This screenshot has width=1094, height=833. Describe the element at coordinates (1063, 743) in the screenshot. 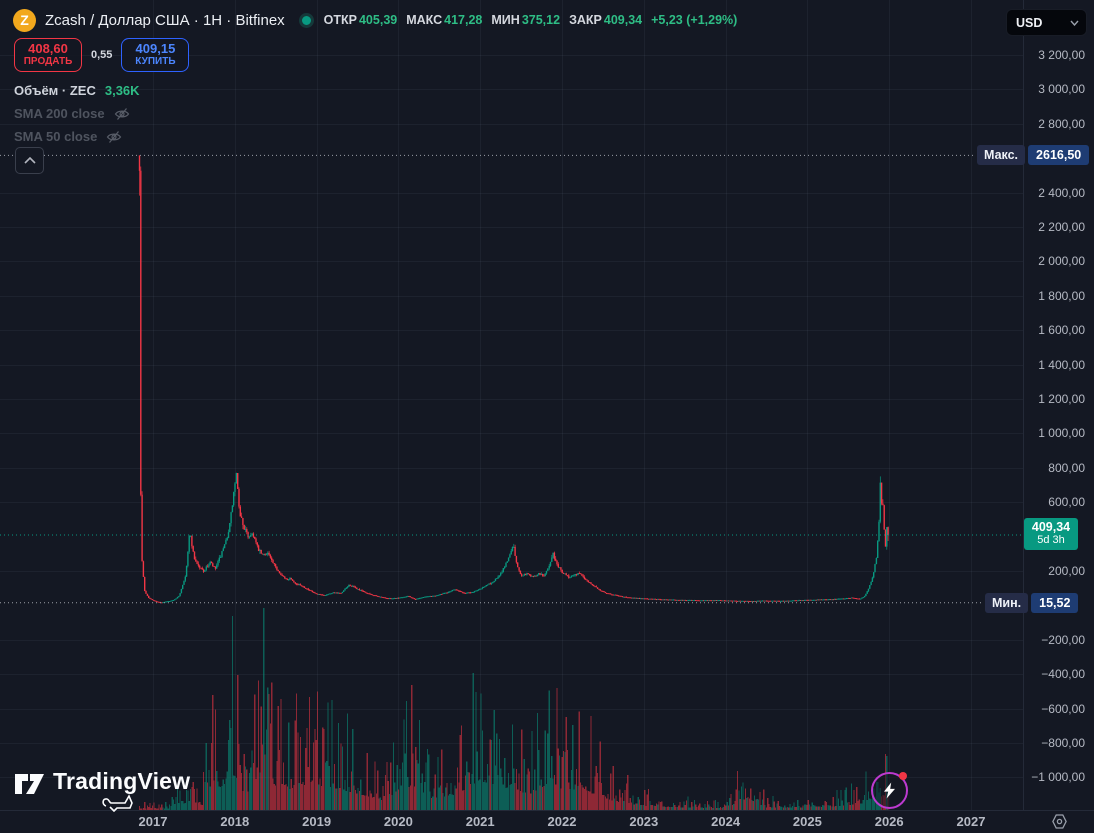

I see `price-tick-label: −800,00` at that location.